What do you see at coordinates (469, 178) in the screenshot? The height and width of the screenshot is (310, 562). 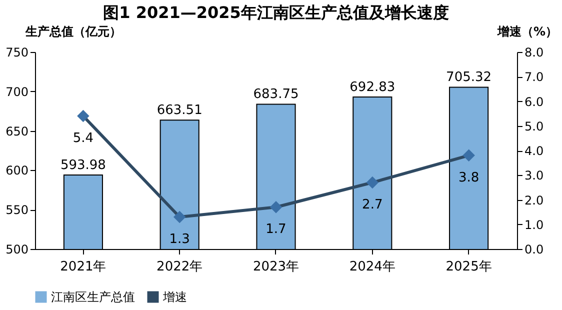 I see `data-label: 3.8` at bounding box center [469, 178].